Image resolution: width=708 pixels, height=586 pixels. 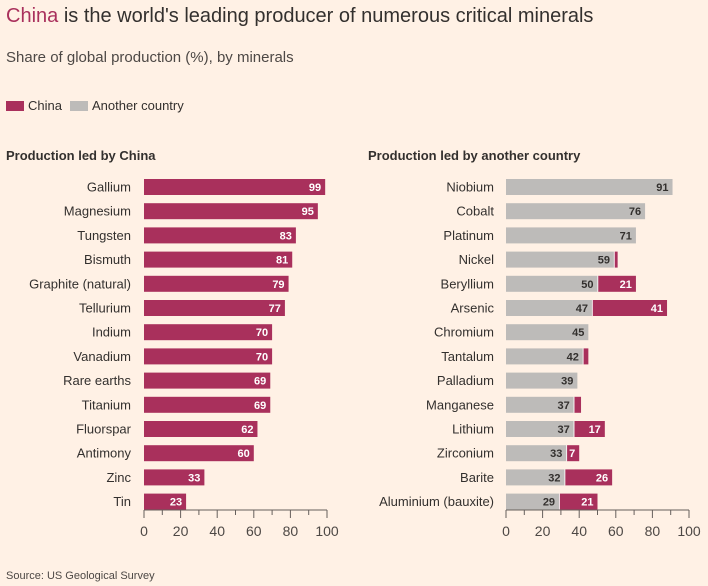 What do you see at coordinates (80, 576) in the screenshot?
I see `source-note: Source: US Geological Survey` at bounding box center [80, 576].